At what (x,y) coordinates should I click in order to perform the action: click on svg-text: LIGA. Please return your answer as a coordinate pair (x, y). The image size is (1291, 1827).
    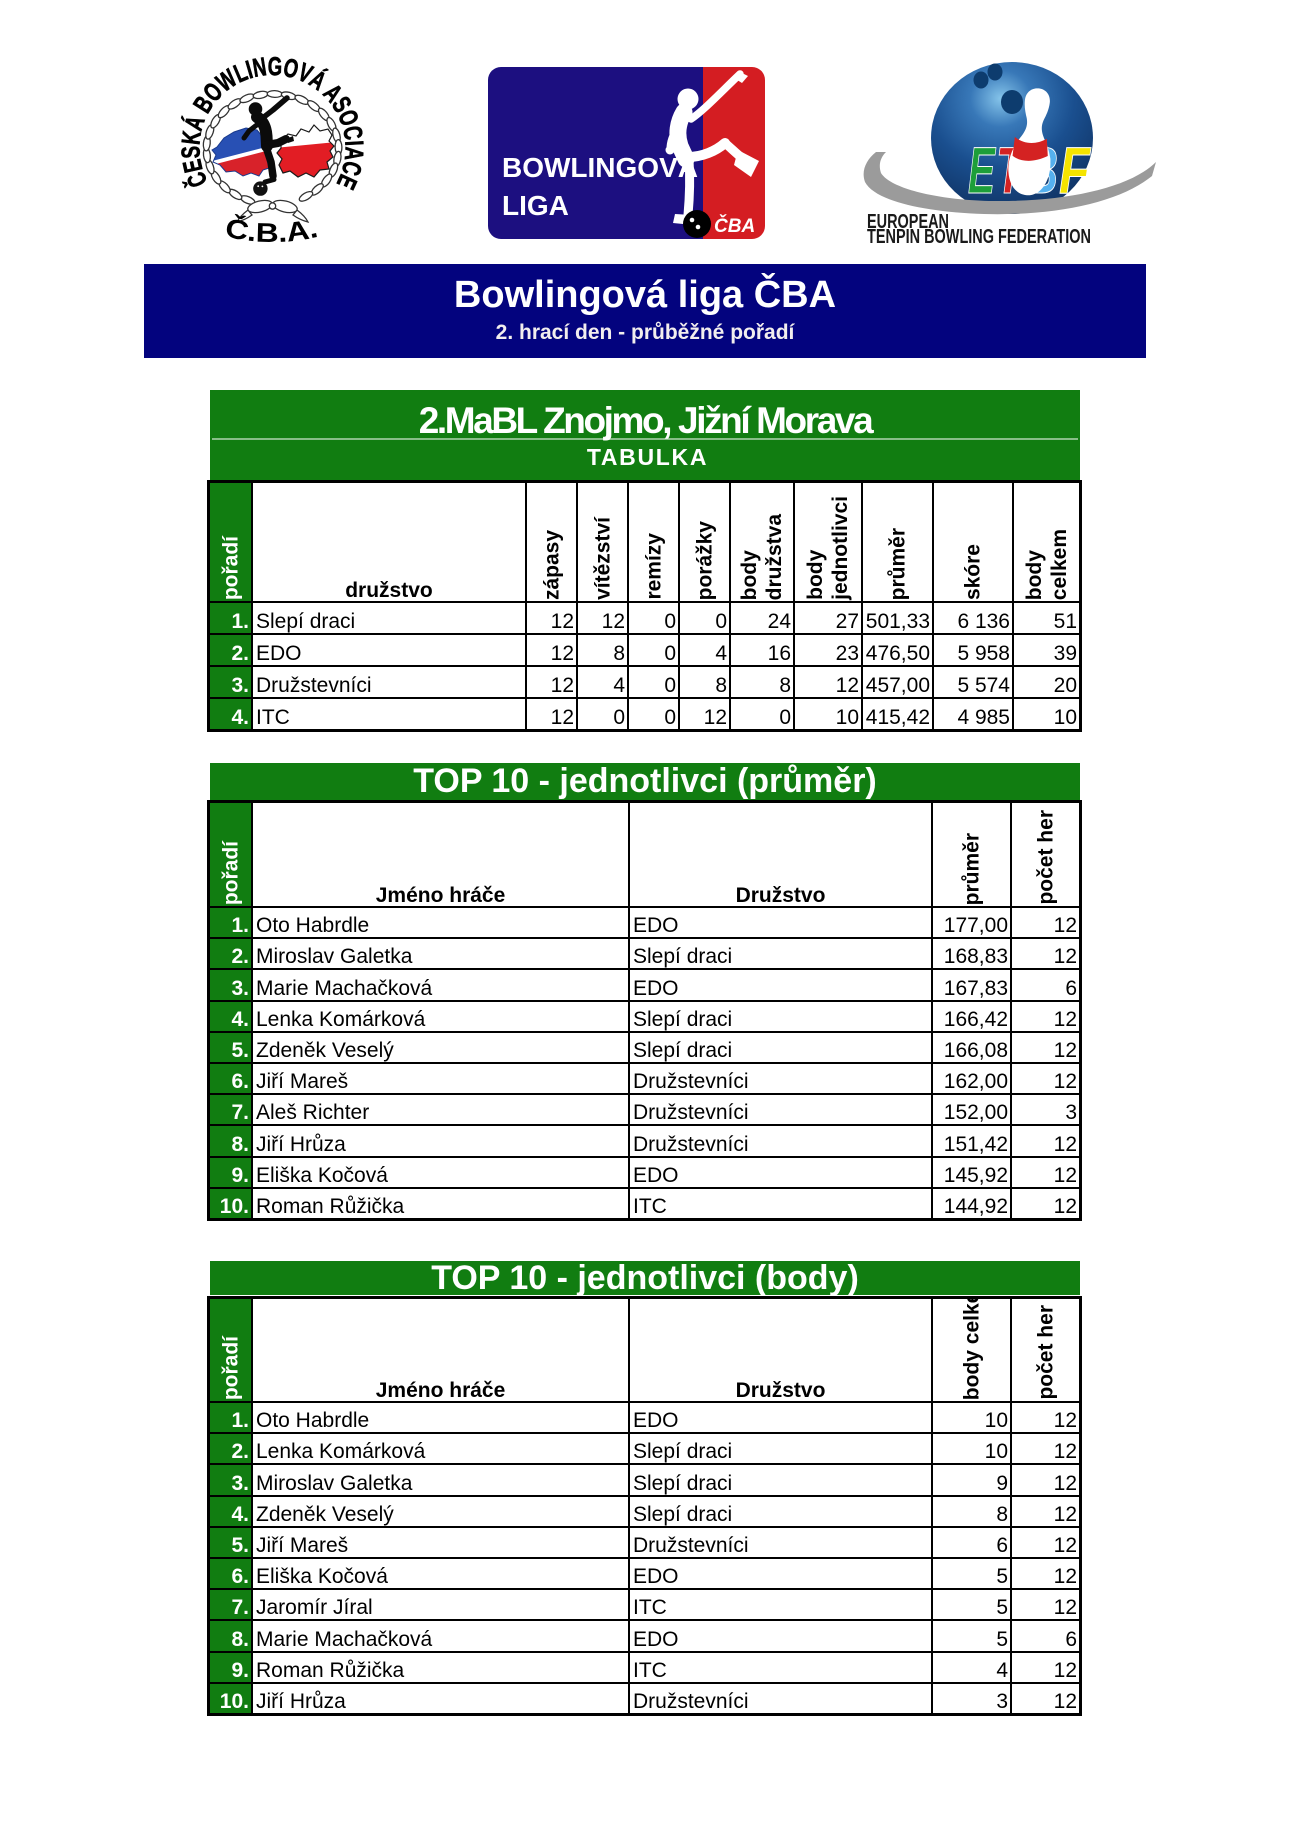
    Looking at the image, I should click on (535, 205).